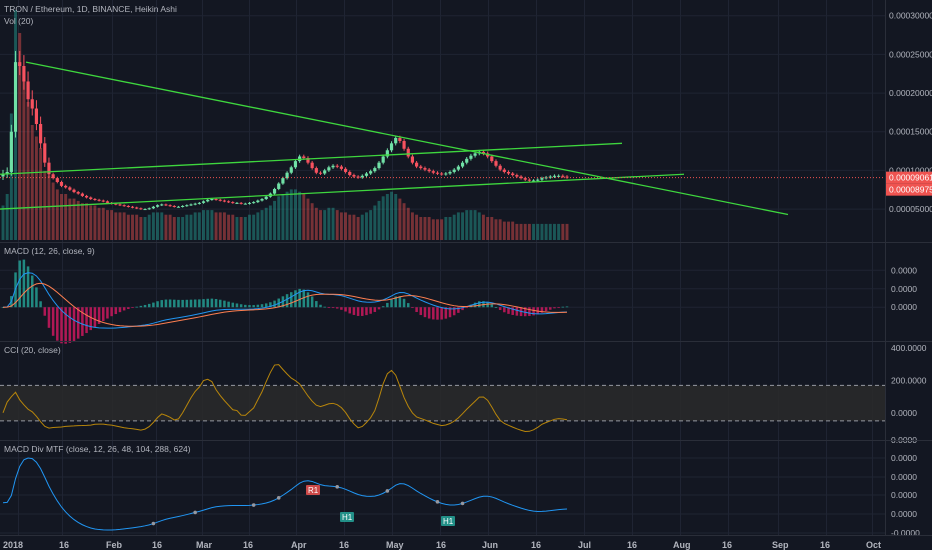 The height and width of the screenshot is (550, 932). I want to click on x-tick-label-11: 16, so click(536, 545).